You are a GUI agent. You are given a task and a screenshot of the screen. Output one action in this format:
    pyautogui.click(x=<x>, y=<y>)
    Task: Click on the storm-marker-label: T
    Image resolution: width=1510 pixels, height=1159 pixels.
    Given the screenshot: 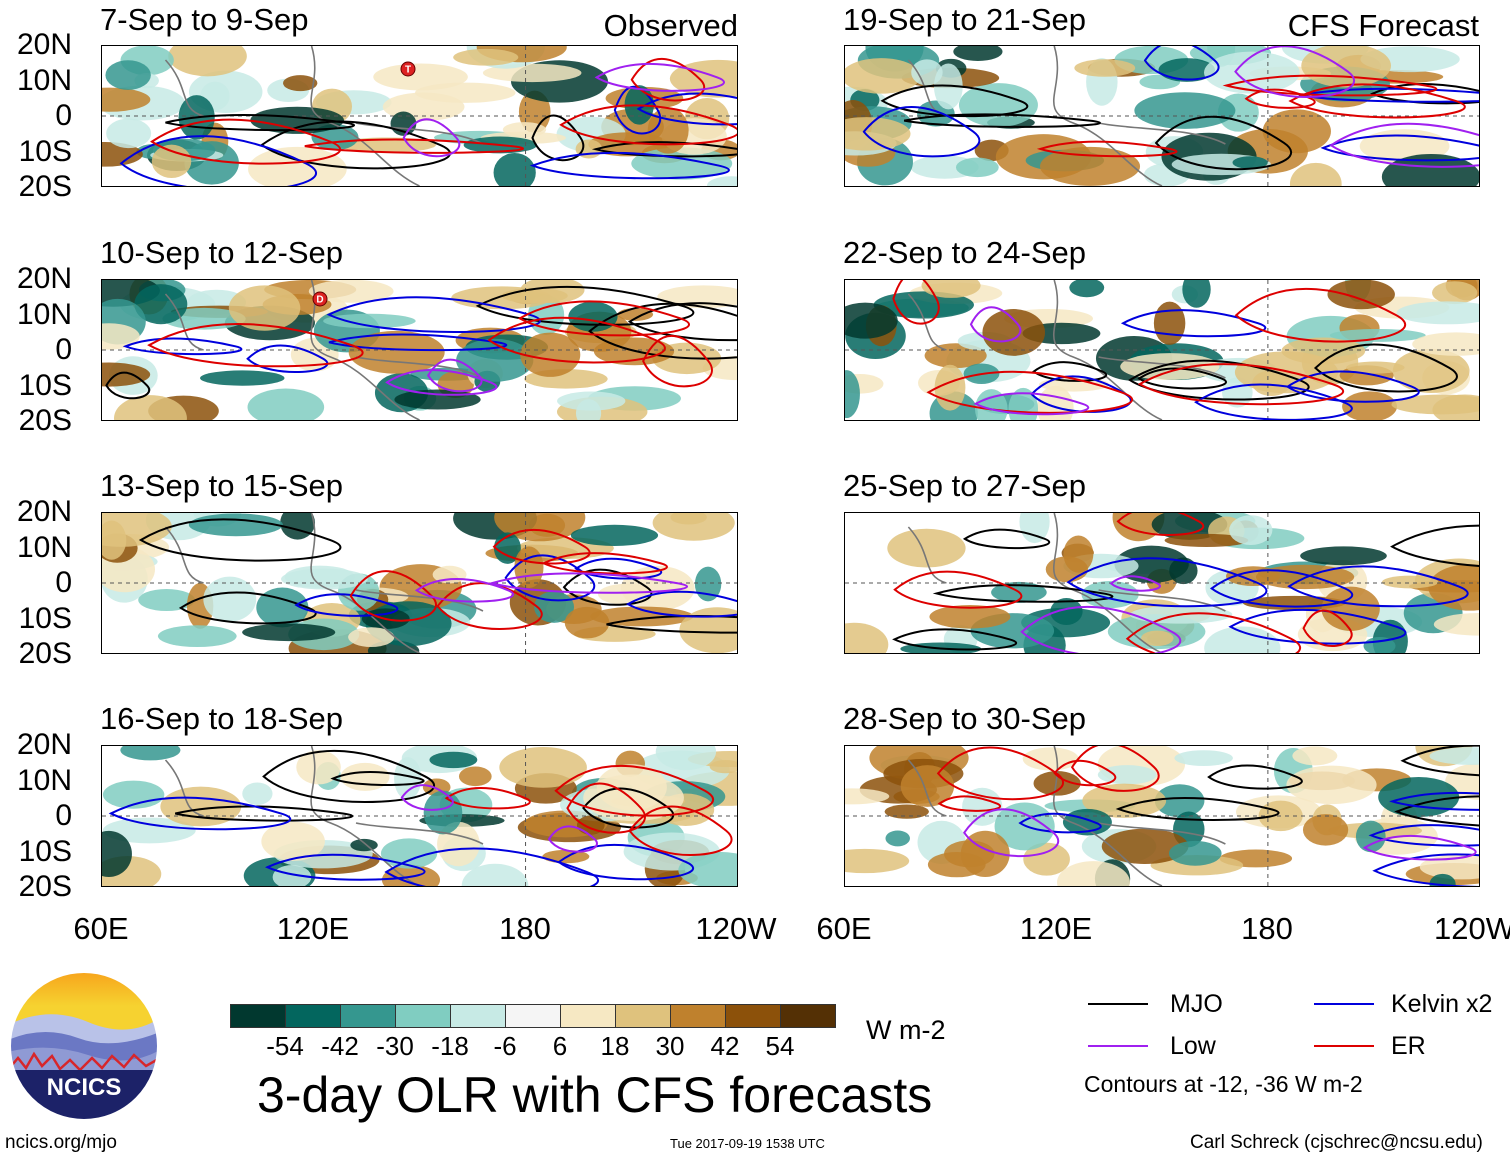 What is the action you would take?
    pyautogui.click(x=408, y=70)
    